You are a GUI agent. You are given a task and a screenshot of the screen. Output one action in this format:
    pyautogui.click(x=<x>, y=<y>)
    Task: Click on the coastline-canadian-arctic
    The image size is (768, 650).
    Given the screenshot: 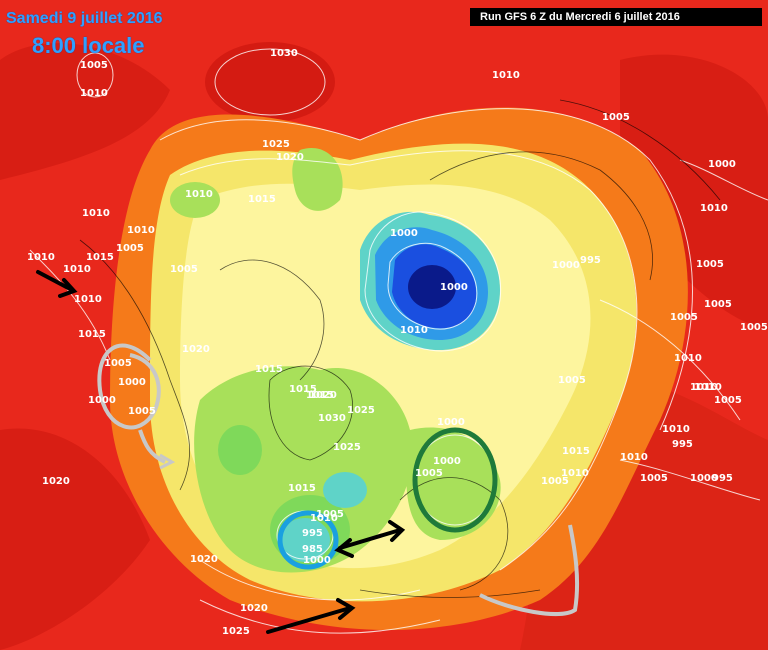 What is the action you would take?
    pyautogui.click(x=272, y=320)
    